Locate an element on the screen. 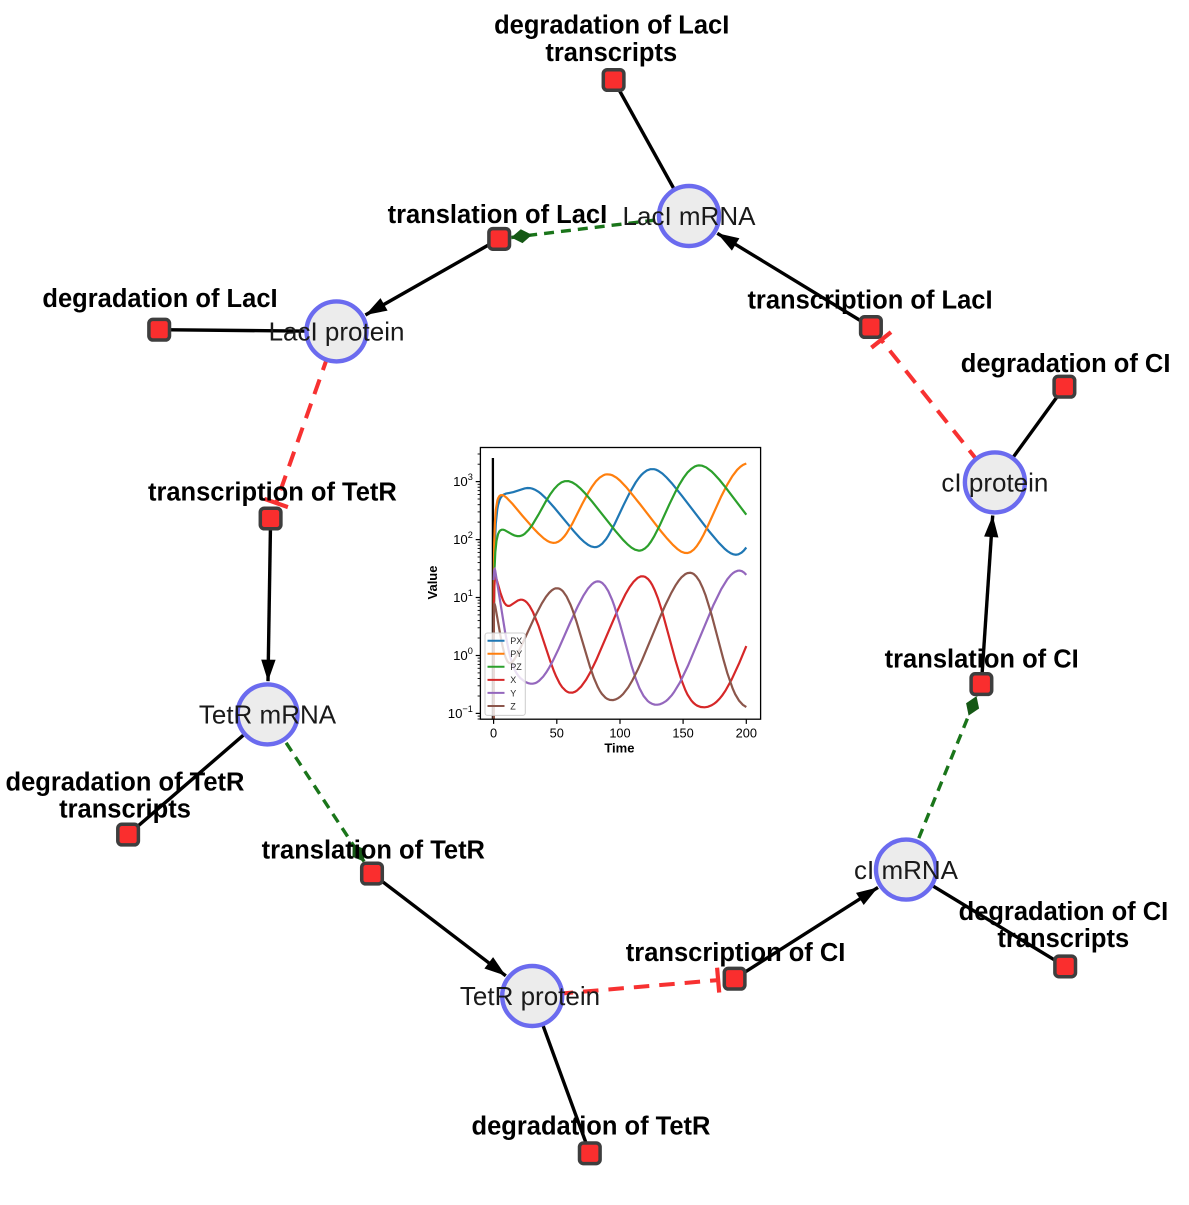 The height and width of the screenshot is (1205, 1189). svg-text: X is located at coordinates (513, 680).